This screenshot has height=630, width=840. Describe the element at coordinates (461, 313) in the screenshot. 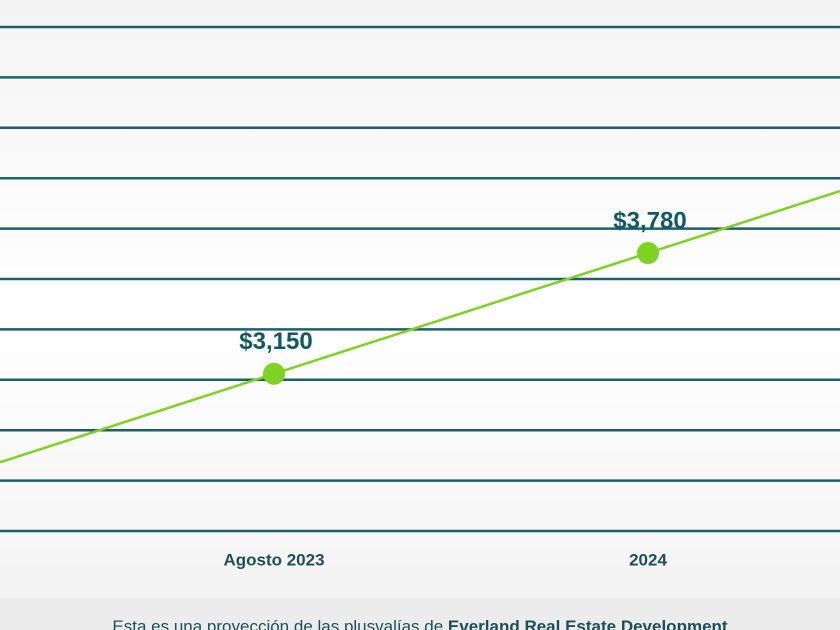

I see `series-line` at that location.